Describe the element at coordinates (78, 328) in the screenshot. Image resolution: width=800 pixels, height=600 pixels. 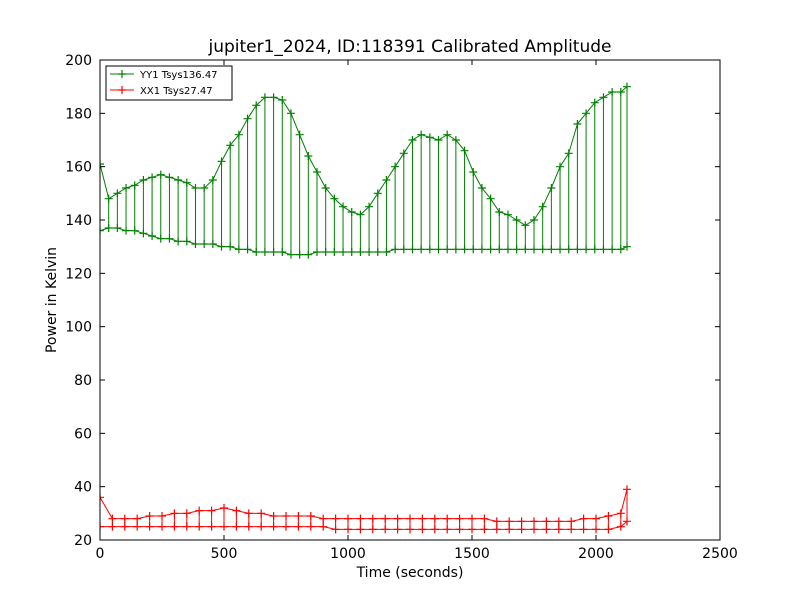
I see `y-tick-label: 100` at that location.